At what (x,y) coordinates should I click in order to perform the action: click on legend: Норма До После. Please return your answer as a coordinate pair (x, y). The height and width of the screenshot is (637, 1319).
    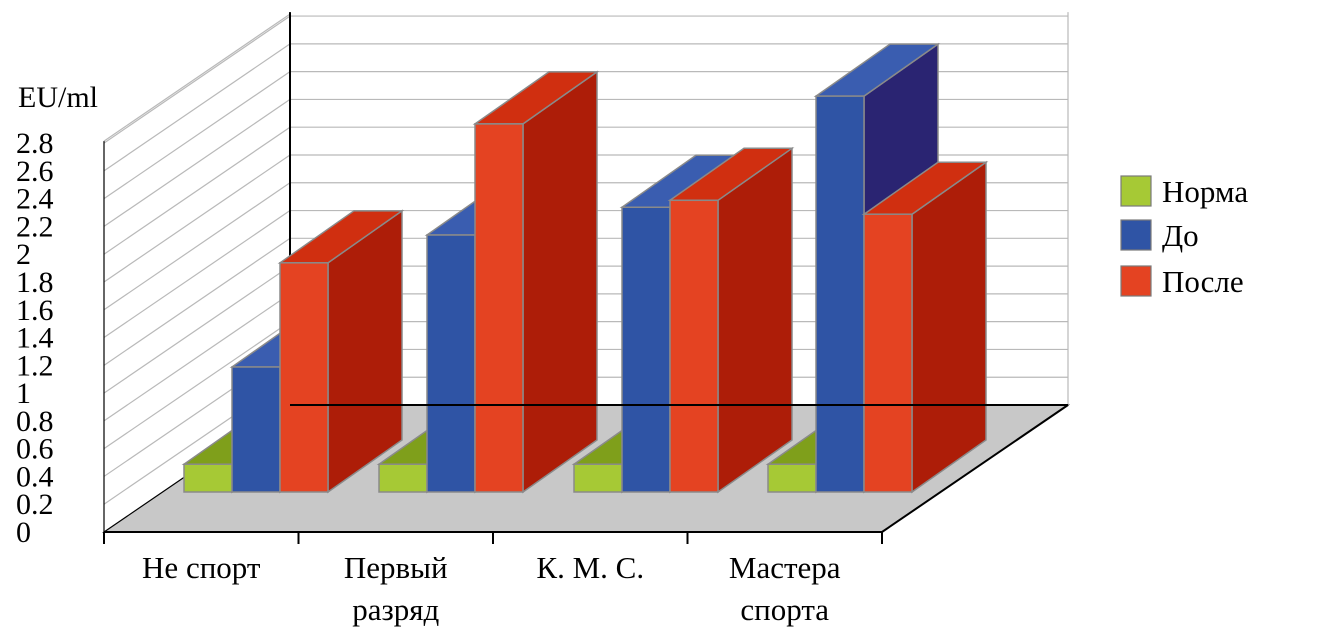
    Looking at the image, I should click on (1184, 236).